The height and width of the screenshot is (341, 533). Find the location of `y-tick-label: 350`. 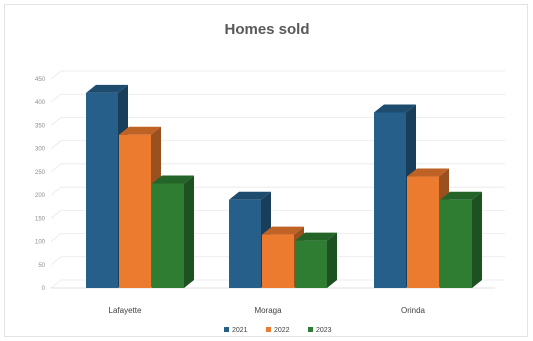

y-tick-label: 350 is located at coordinates (40, 126).